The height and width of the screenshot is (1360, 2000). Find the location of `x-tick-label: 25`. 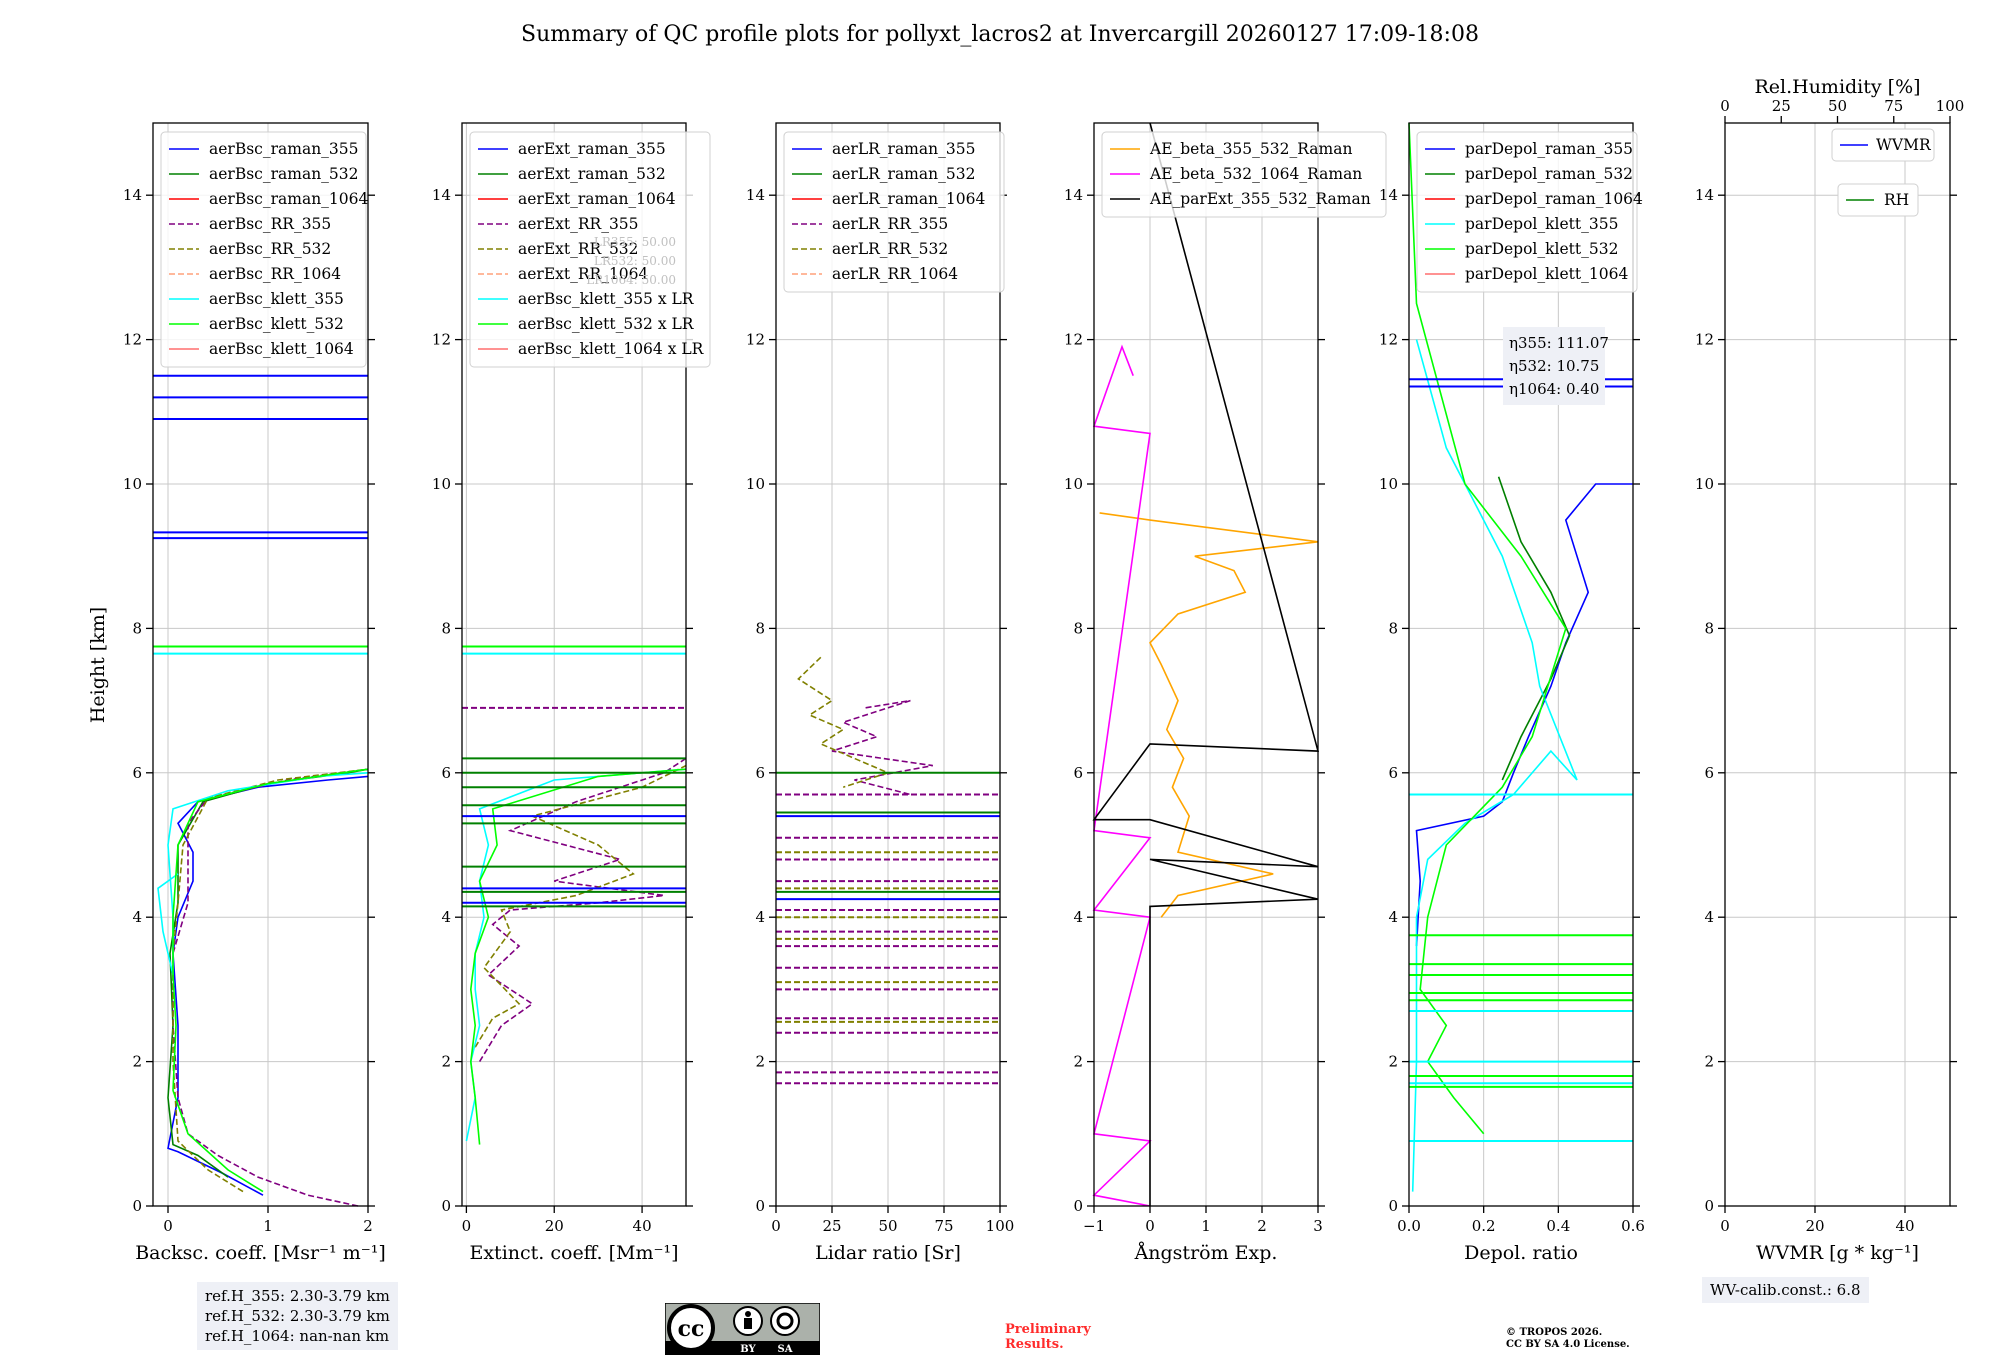

x-tick-label: 25 is located at coordinates (831, 1226).